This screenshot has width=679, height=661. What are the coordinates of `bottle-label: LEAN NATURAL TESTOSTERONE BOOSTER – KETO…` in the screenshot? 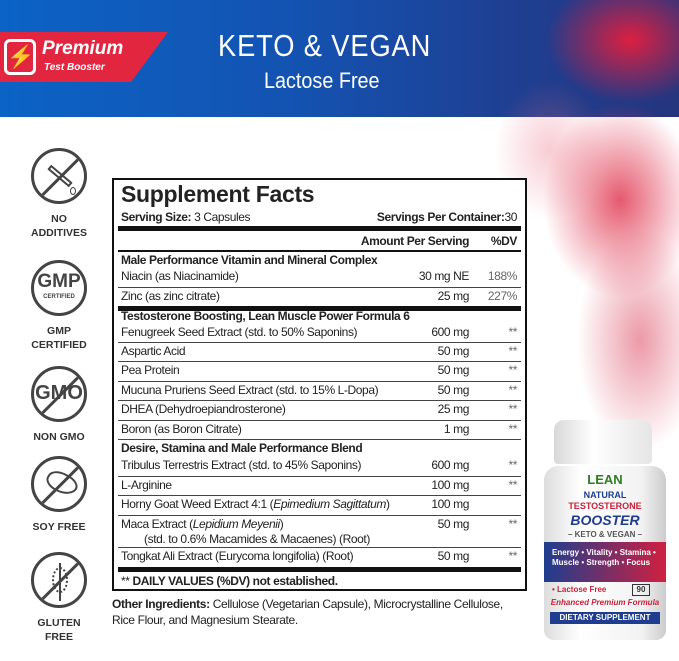 It's located at (605, 553).